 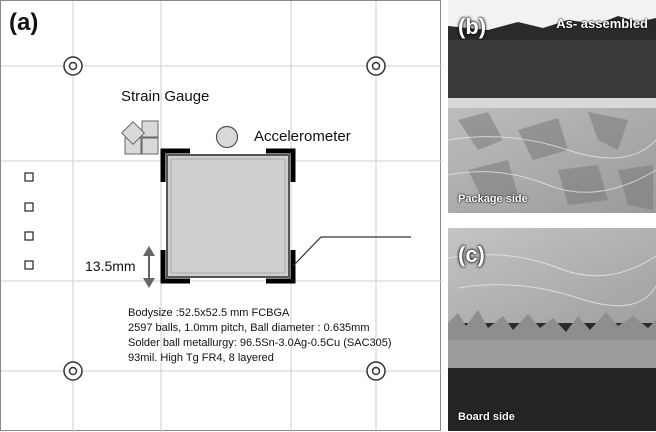 I want to click on spec-line: 93mil. High Tg FR4, 8 layered, so click(x=201, y=358).